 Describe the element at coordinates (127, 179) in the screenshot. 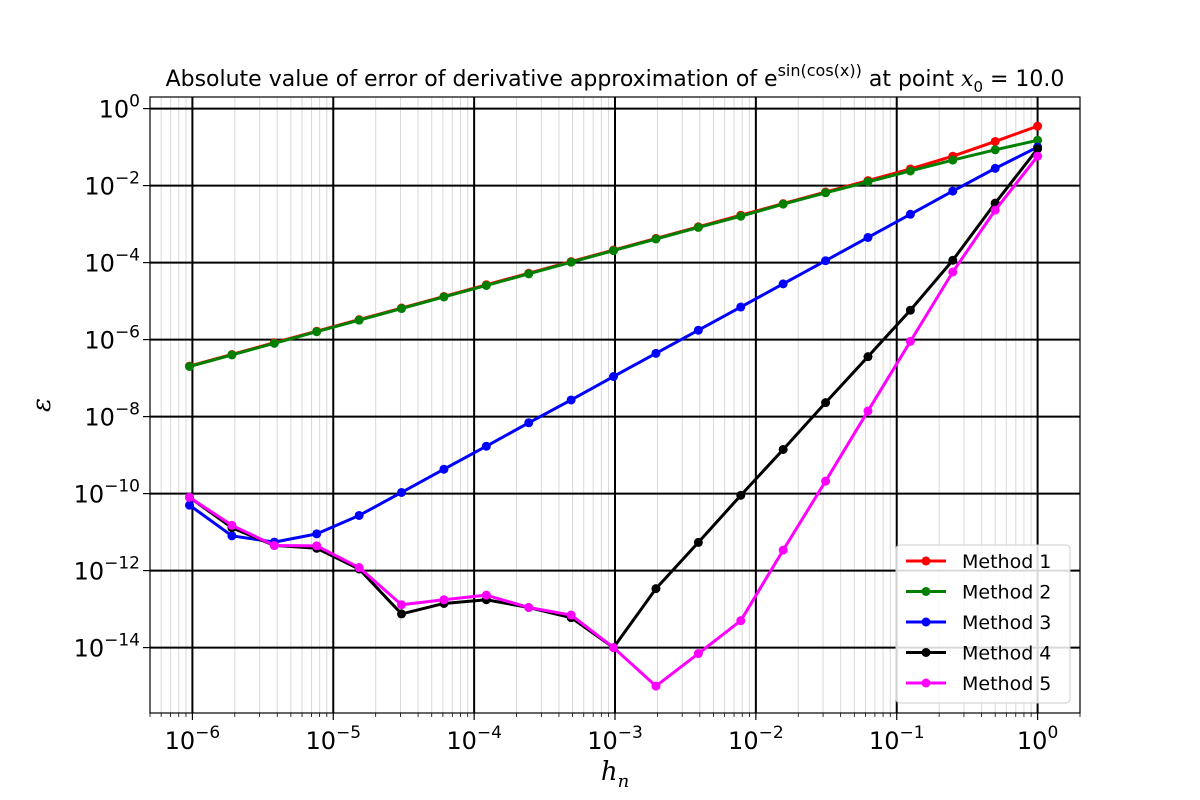

I see `y-tick-exponent: −2` at that location.